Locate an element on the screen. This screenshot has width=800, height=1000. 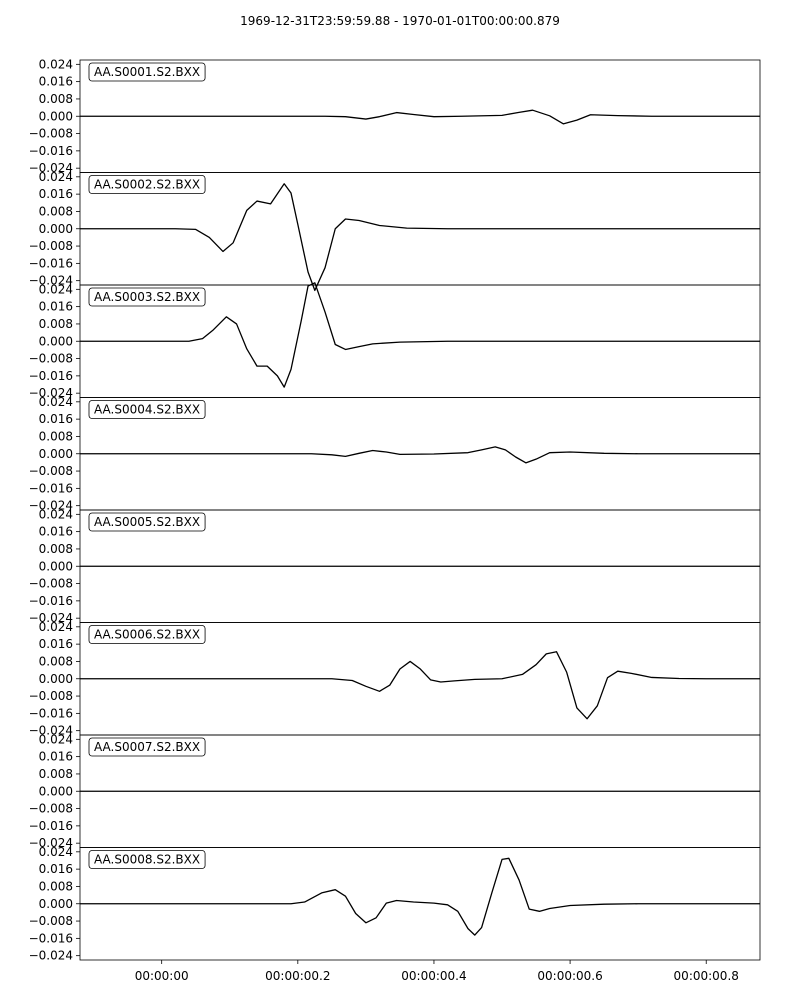
x-tick-label: 00:00:00.4 is located at coordinates (433, 976).